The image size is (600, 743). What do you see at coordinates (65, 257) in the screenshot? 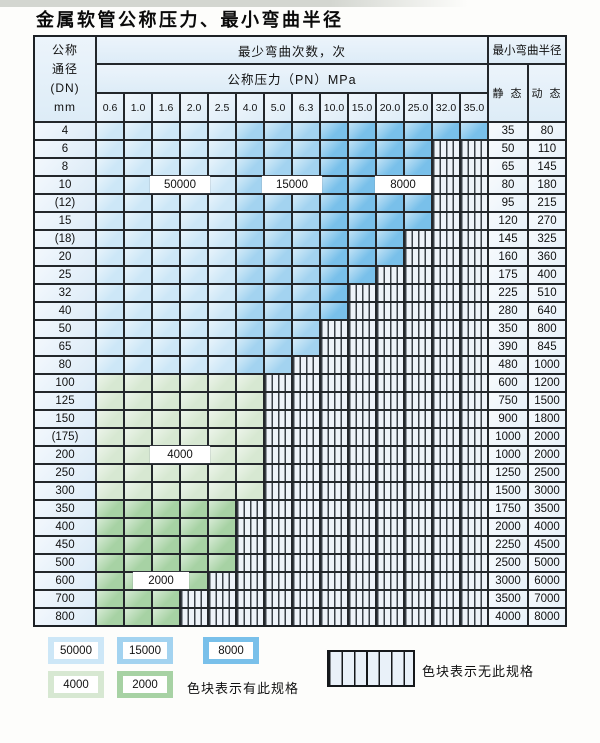
I see `dn-cell: 20` at bounding box center [65, 257].